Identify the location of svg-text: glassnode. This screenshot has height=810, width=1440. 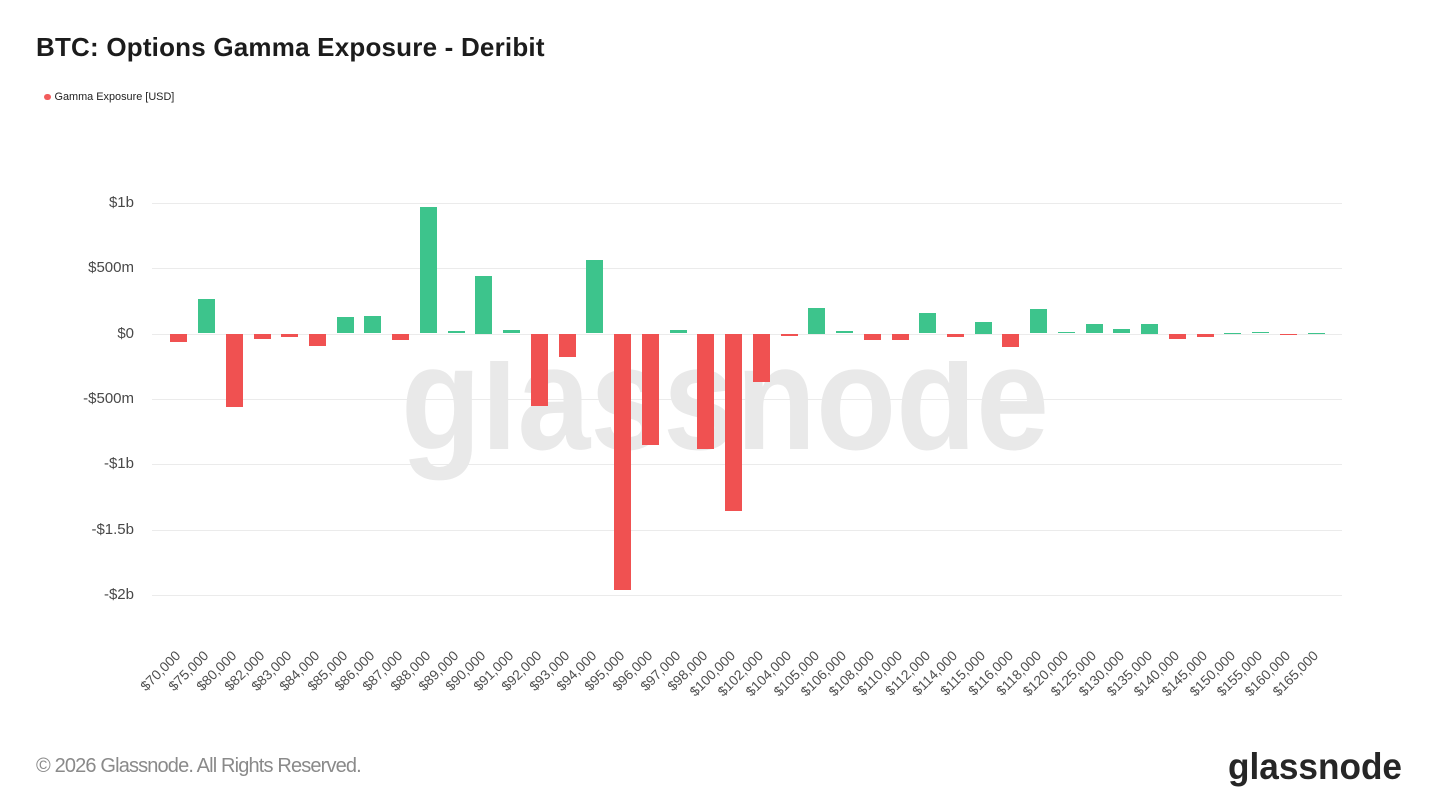
(1315, 766).